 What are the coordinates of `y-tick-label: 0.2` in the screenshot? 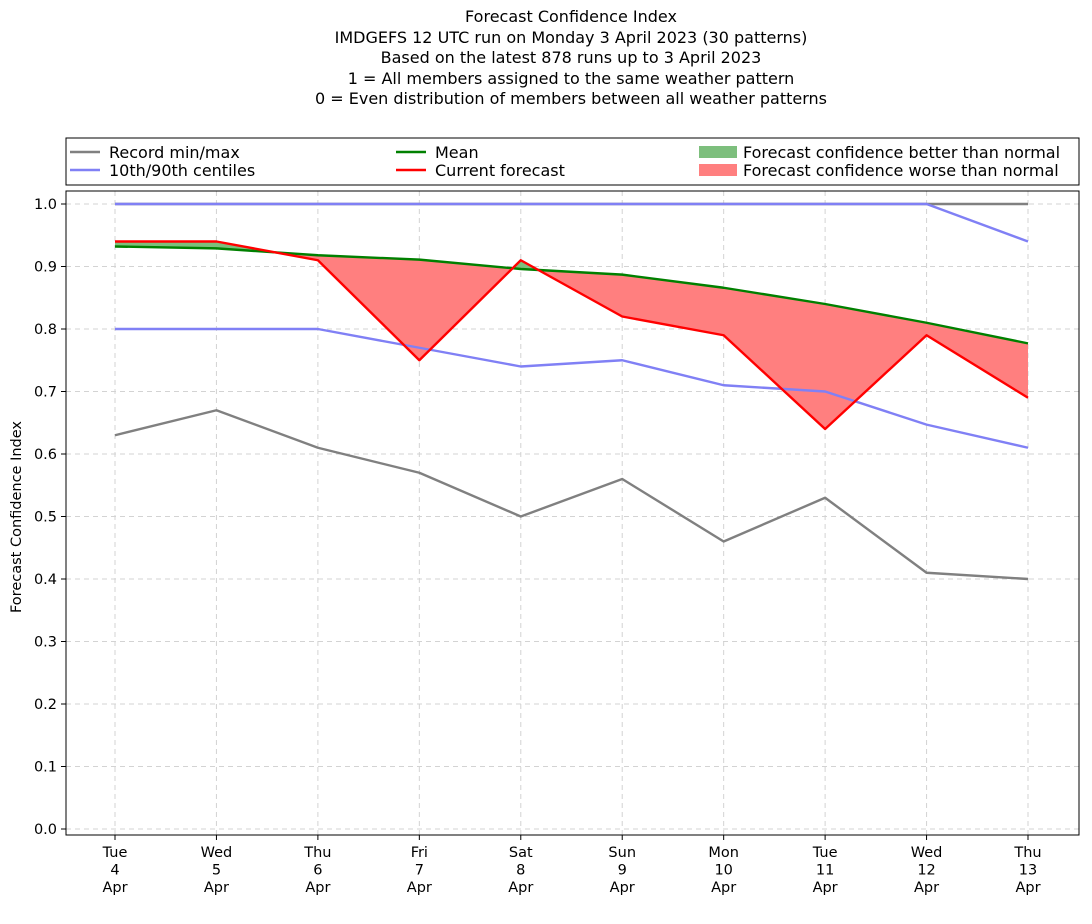 It's located at (45, 705).